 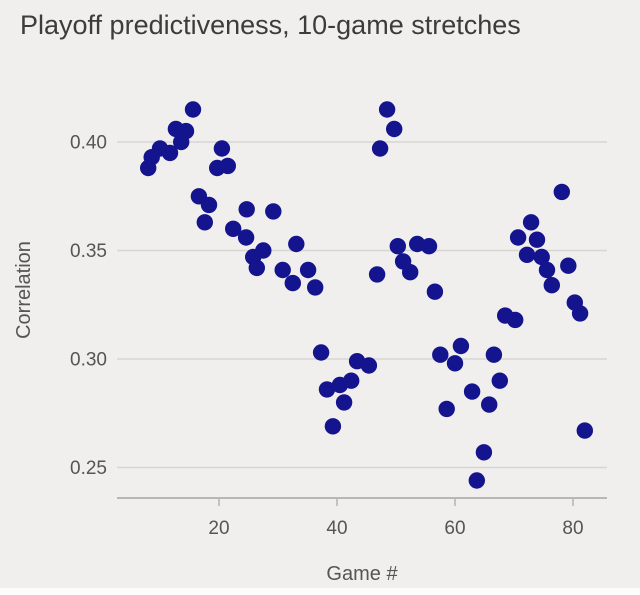 What do you see at coordinates (362, 518) in the screenshot?
I see `axis-layer: 20 40 60 80` at bounding box center [362, 518].